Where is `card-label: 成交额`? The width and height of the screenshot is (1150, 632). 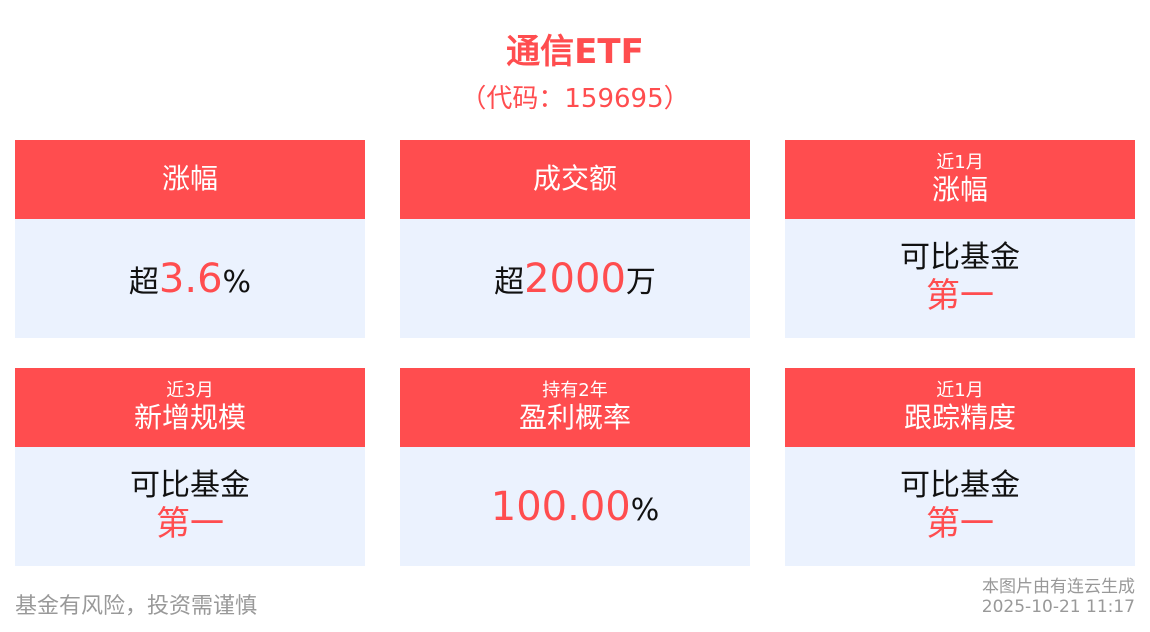
card-label: 成交额 is located at coordinates (574, 179).